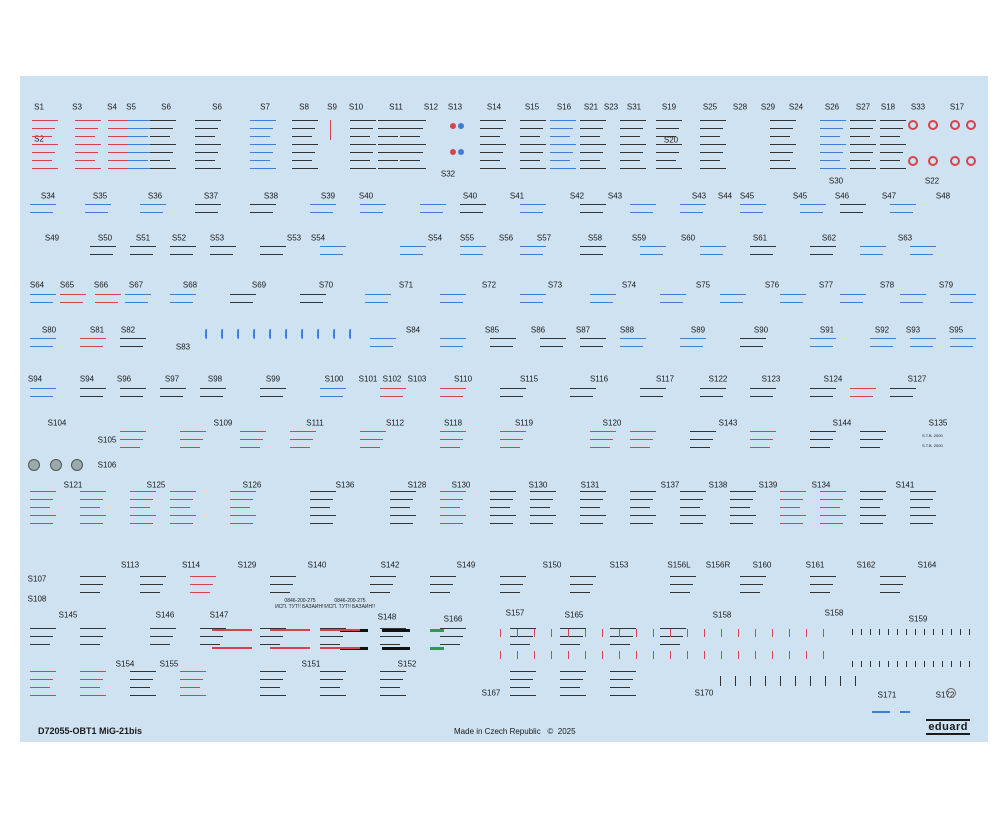 The height and width of the screenshot is (819, 1000). I want to click on decal-label: S70, so click(326, 285).